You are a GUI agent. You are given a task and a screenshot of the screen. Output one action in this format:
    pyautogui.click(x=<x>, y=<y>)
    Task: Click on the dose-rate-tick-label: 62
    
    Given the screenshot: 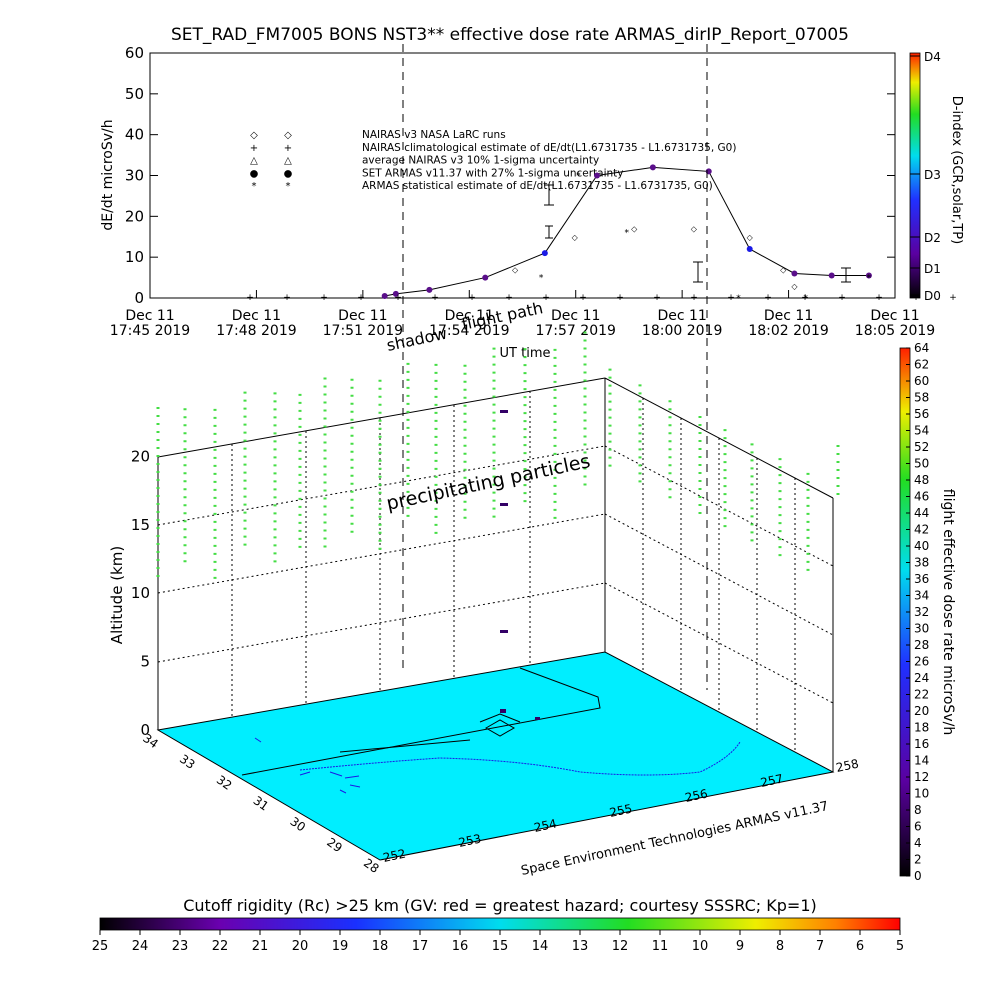 What is the action you would take?
    pyautogui.click(x=921, y=365)
    